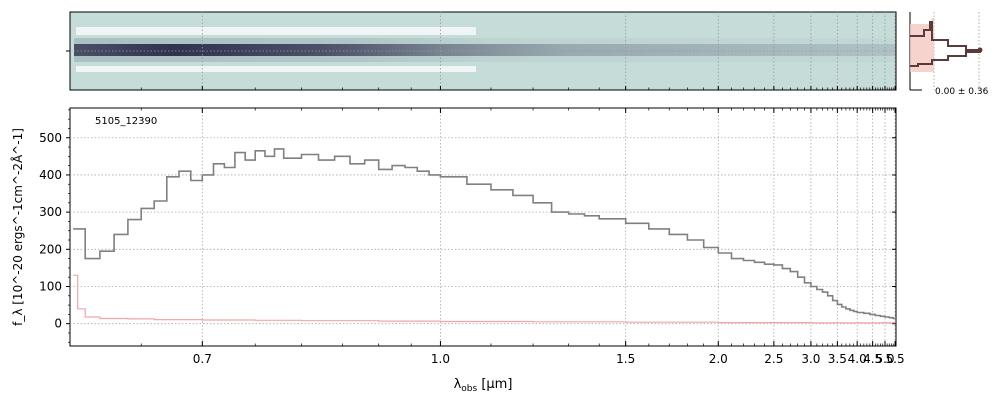 The width and height of the screenshot is (1000, 400). Describe the element at coordinates (484, 299) in the screenshot. I see `error-series-line` at that location.